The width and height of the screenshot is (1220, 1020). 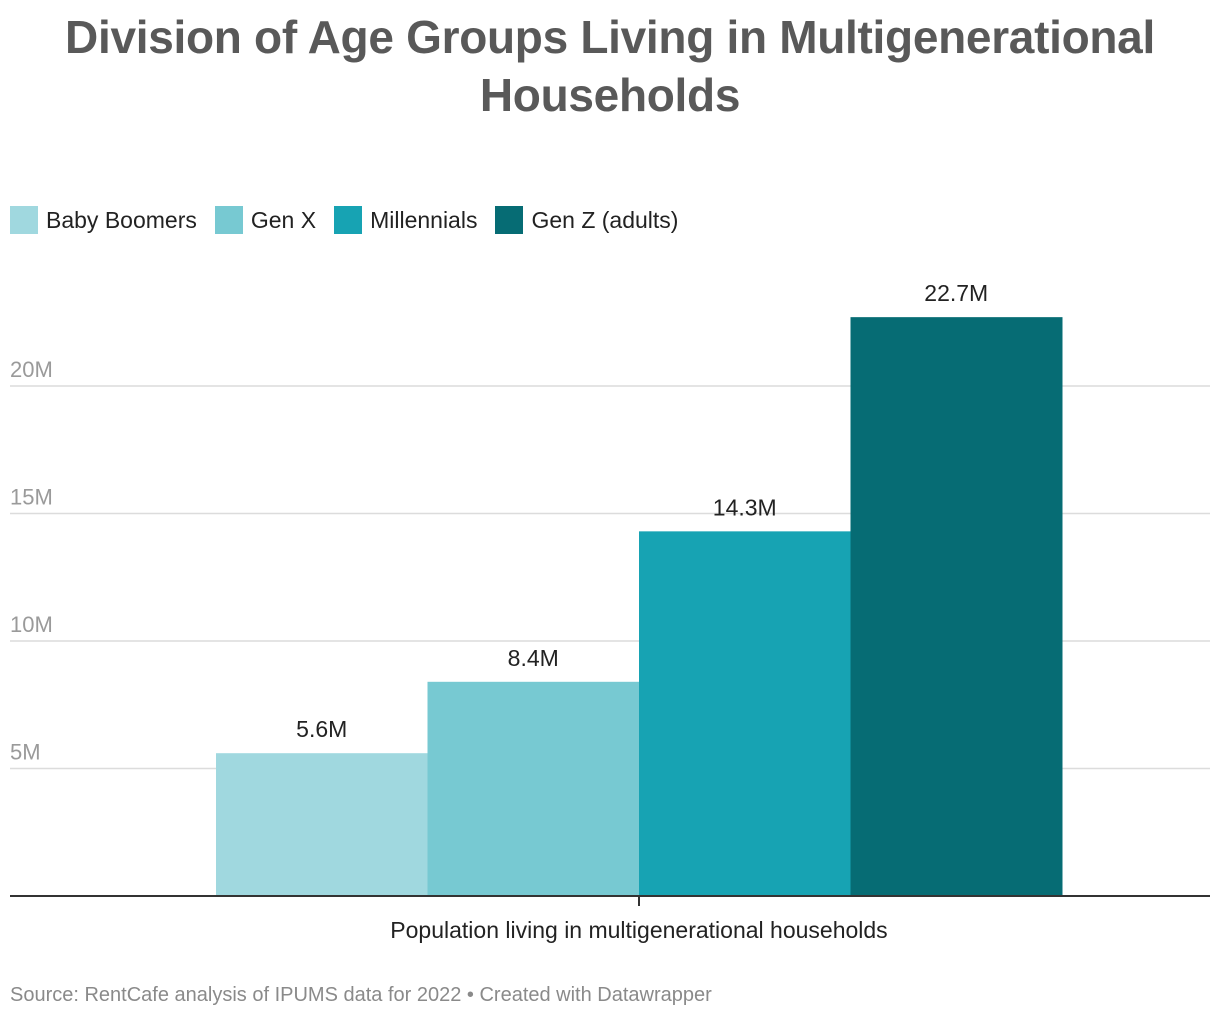 I want to click on legend-swatch-gen-x, so click(x=228, y=220).